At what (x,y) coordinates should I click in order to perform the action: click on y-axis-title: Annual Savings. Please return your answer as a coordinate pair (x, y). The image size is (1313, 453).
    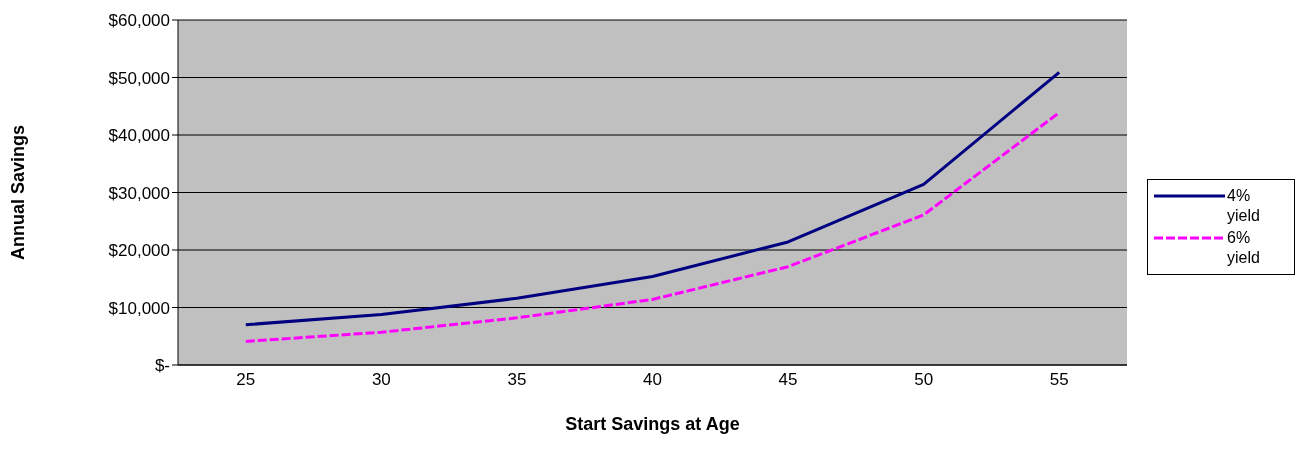
    Looking at the image, I should click on (18, 192).